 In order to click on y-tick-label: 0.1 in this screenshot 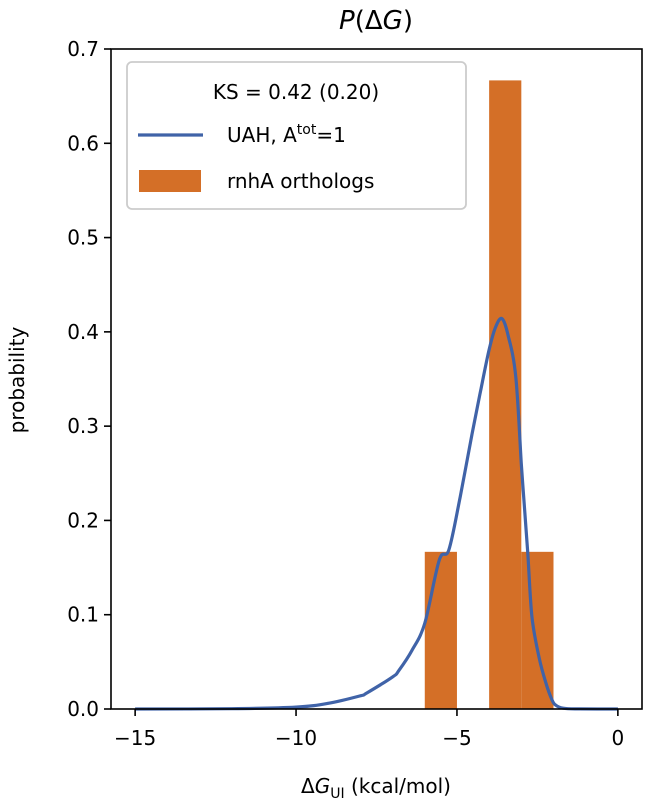, I will do `click(83, 615)`.